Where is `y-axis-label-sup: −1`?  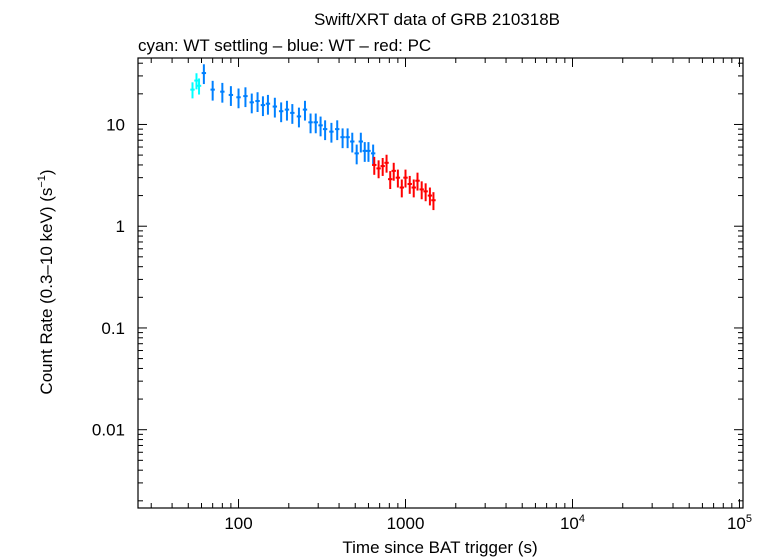 y-axis-label-sup: −1 is located at coordinates (42, 181).